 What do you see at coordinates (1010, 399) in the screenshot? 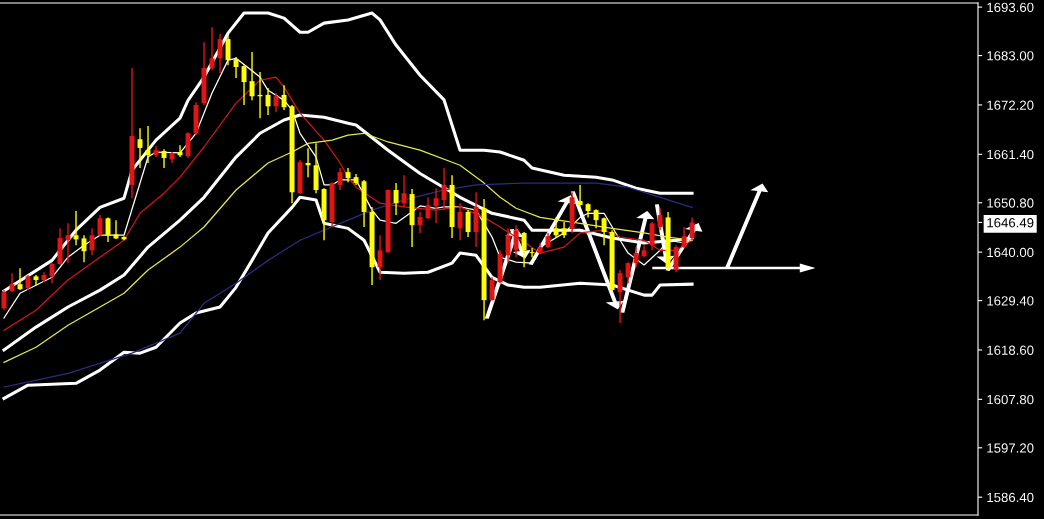
I see `y-tick-label: 1607.80` at bounding box center [1010, 399].